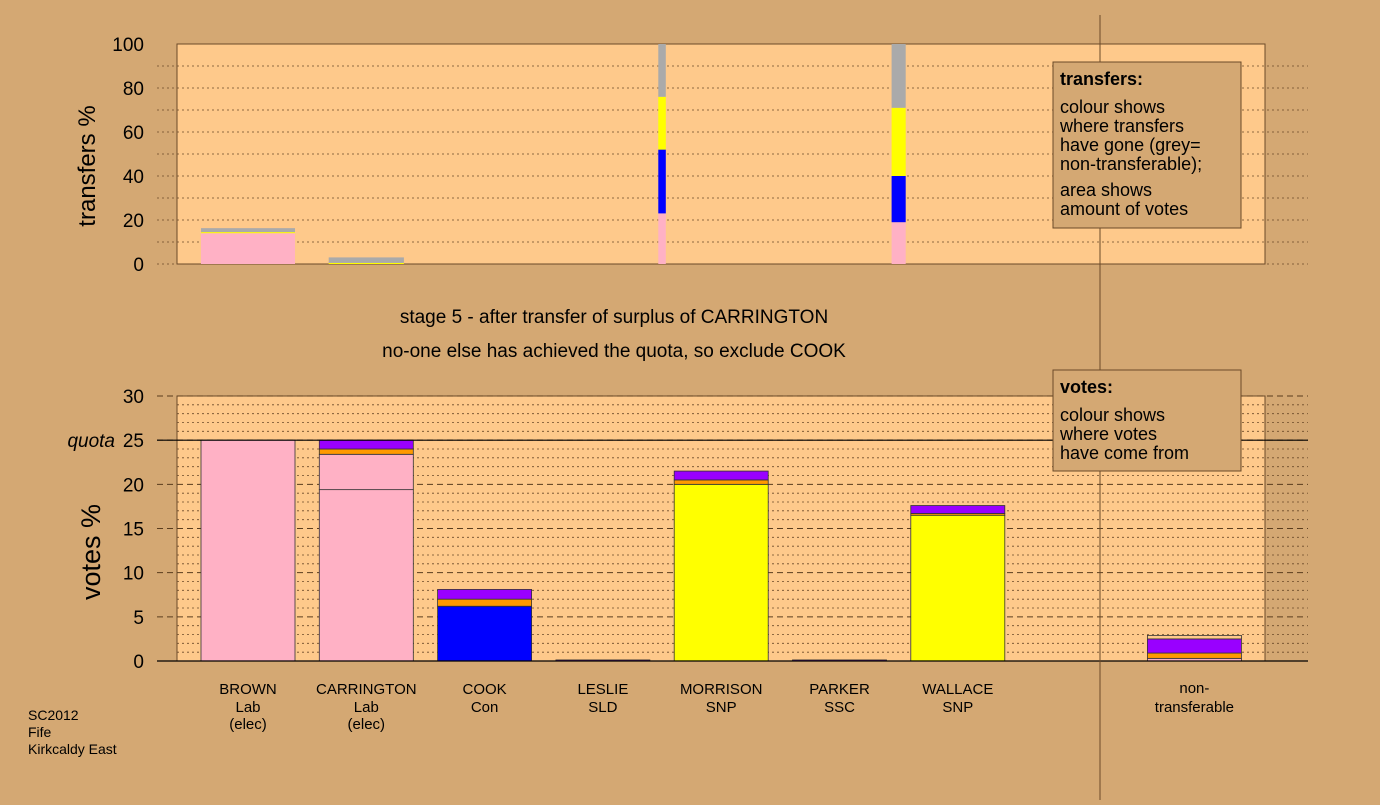 The image size is (1380, 805). Describe the element at coordinates (40, 732) in the screenshot. I see `footer-council: Fife` at that location.